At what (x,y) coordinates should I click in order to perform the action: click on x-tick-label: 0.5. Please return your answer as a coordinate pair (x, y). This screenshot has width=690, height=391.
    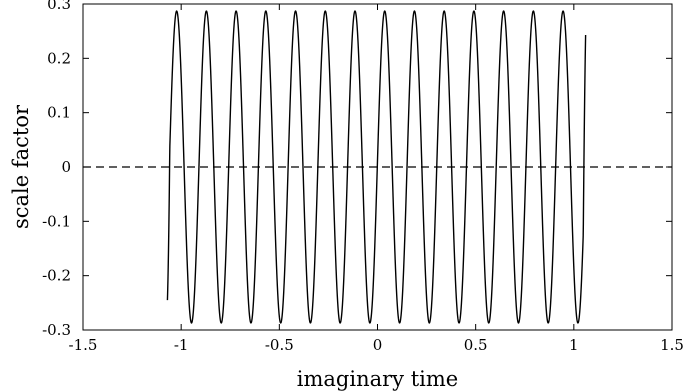
    Looking at the image, I should click on (476, 345).